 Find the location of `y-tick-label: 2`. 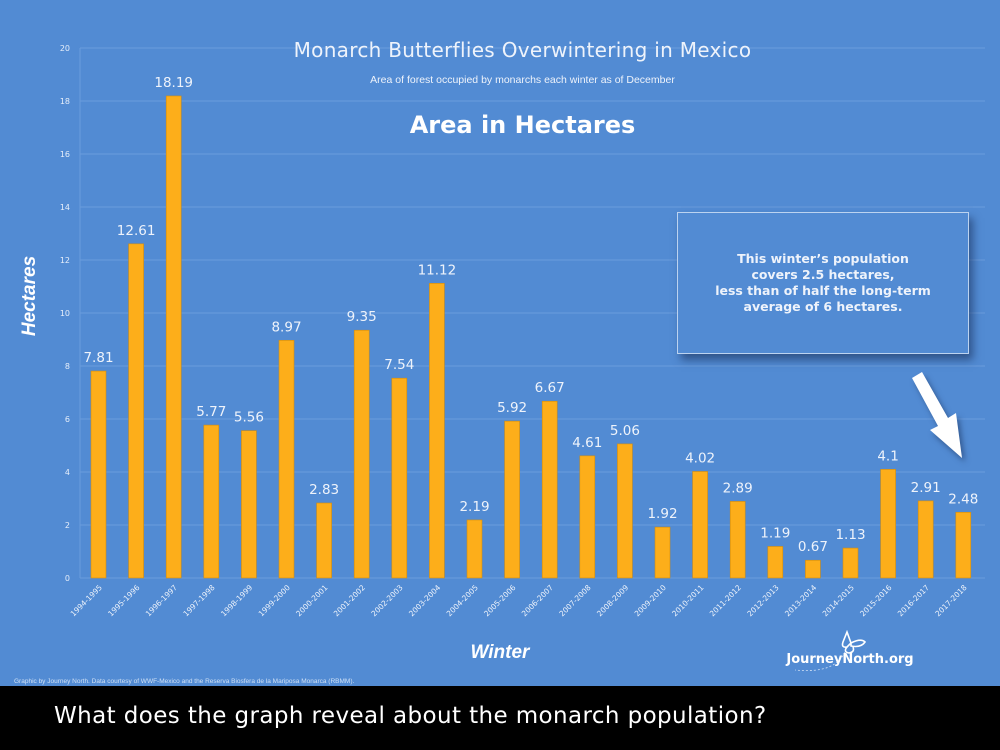

y-tick-label: 2 is located at coordinates (67, 525).